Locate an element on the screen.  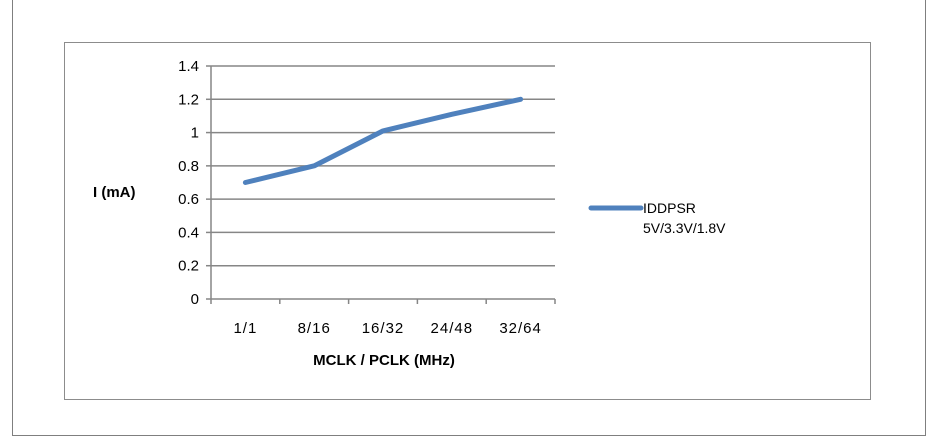
y-tick-label: 0.4 is located at coordinates (188, 232).